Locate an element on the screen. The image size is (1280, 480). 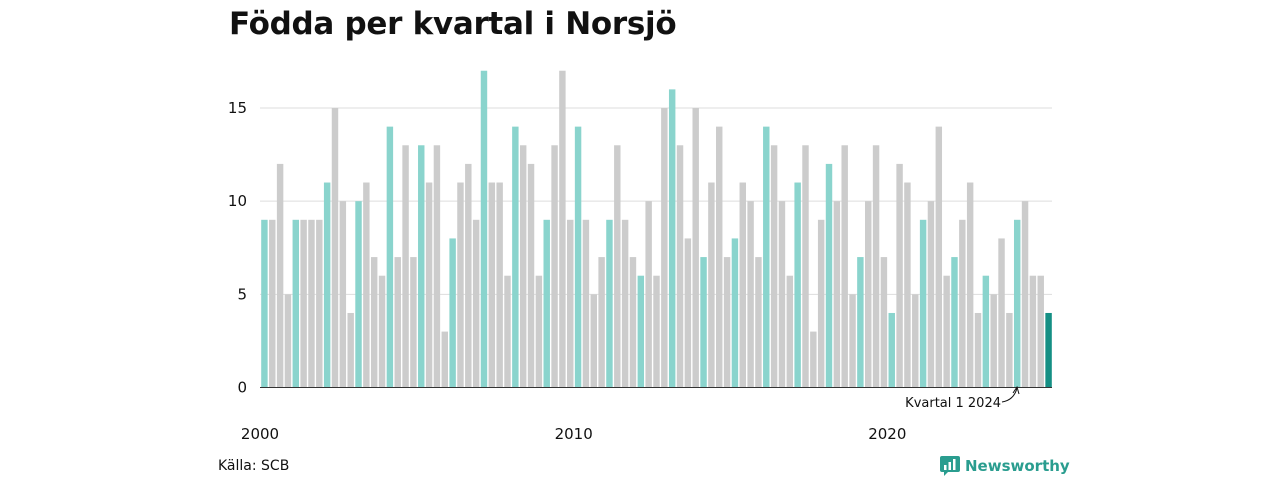
brand-logo: Newsworthy is located at coordinates (1005, 466).